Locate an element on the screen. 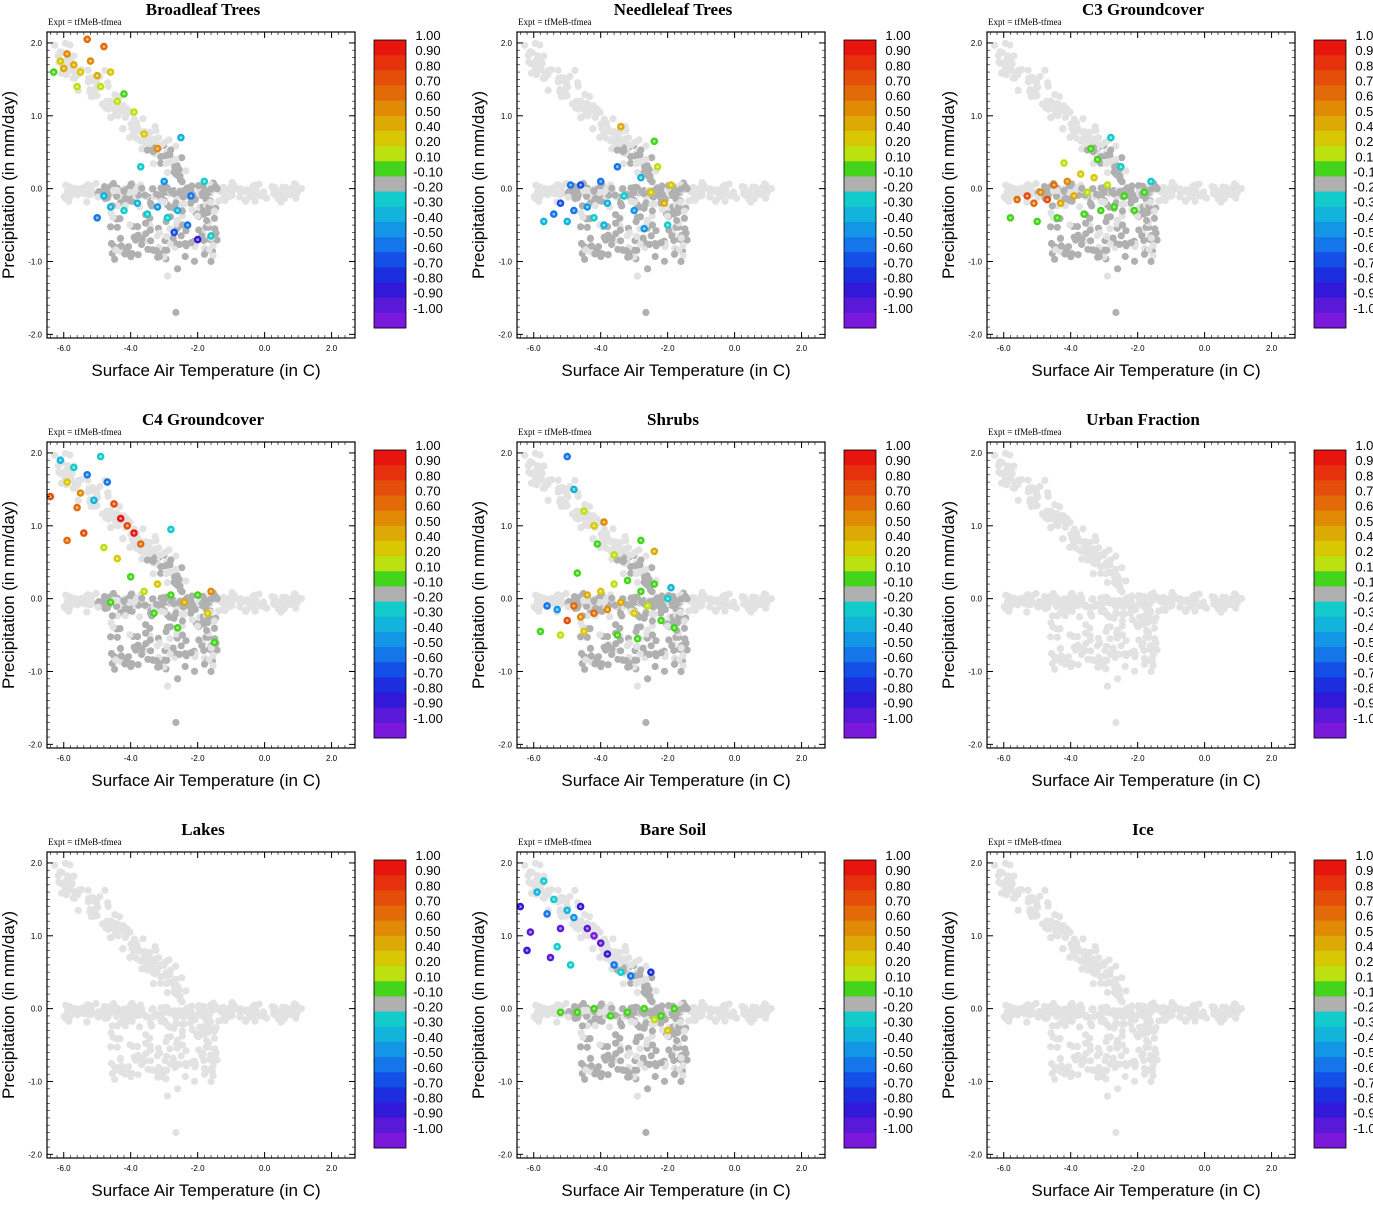 This screenshot has height=1230, width=1373. colorbar-label: -0.20 is located at coordinates (428, 597).